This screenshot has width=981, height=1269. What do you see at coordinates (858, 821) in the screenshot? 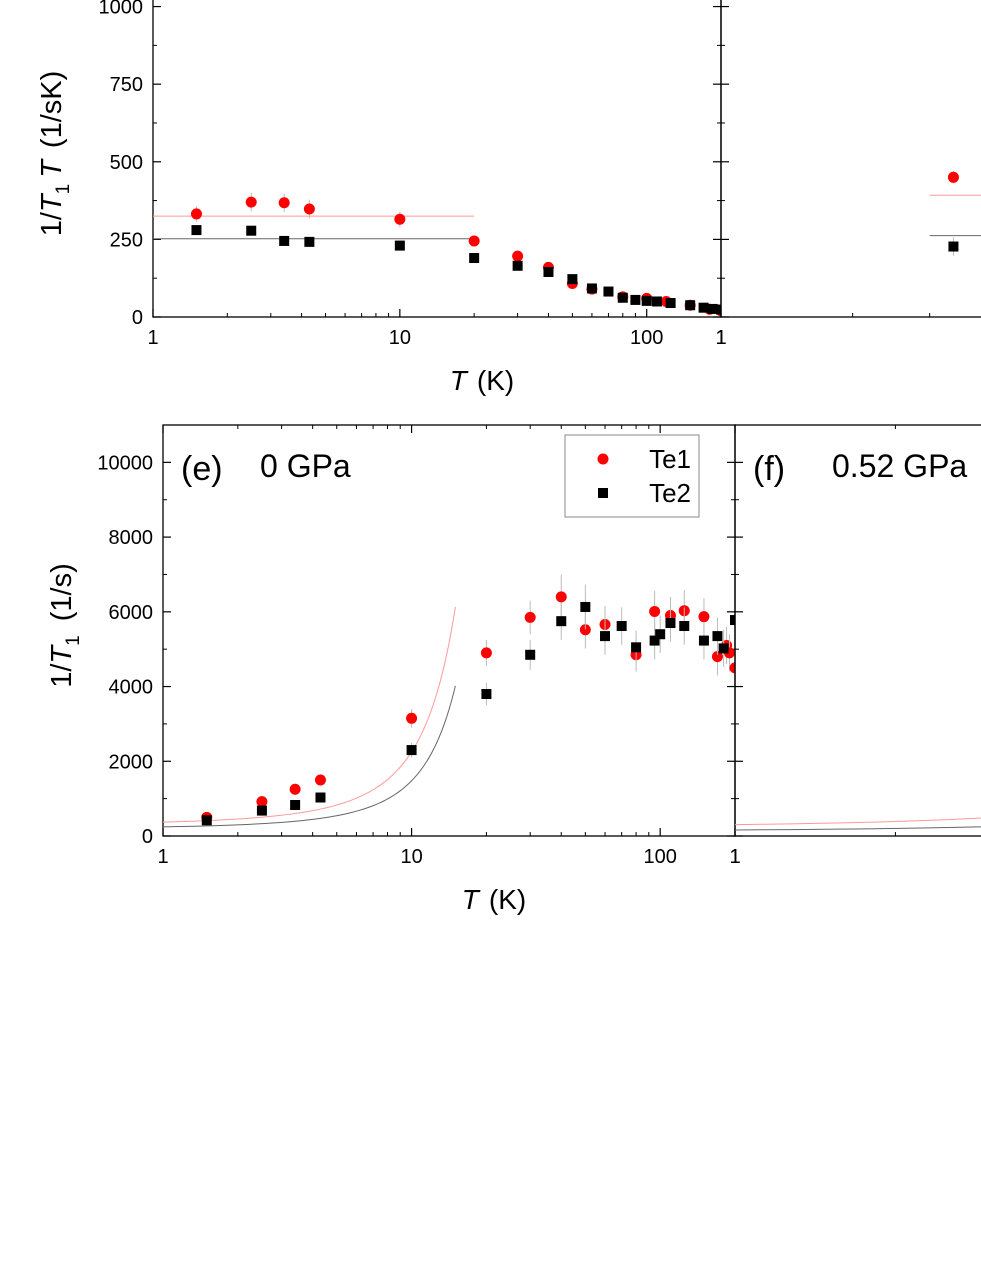
I see `te1-fit-line` at bounding box center [858, 821].